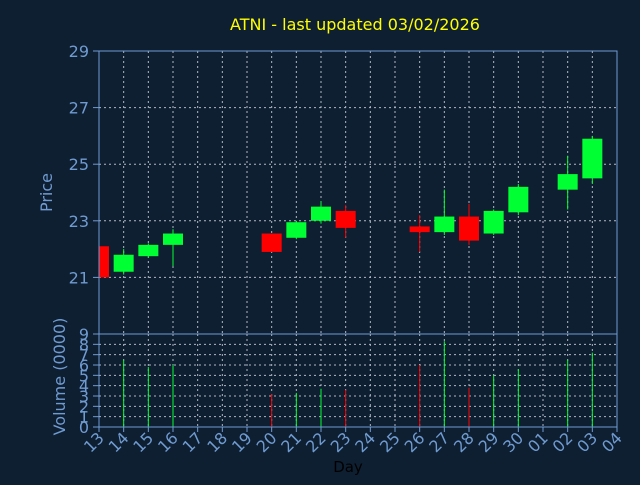 This screenshot has width=640, height=485. What do you see at coordinates (143, 442) in the screenshot?
I see `day-tick-label: 15` at bounding box center [143, 442].